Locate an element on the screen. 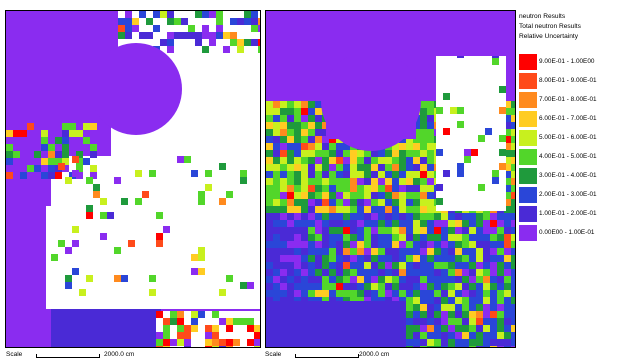 The height and width of the screenshot is (360, 624). legend-swatch is located at coordinates (528, 157).